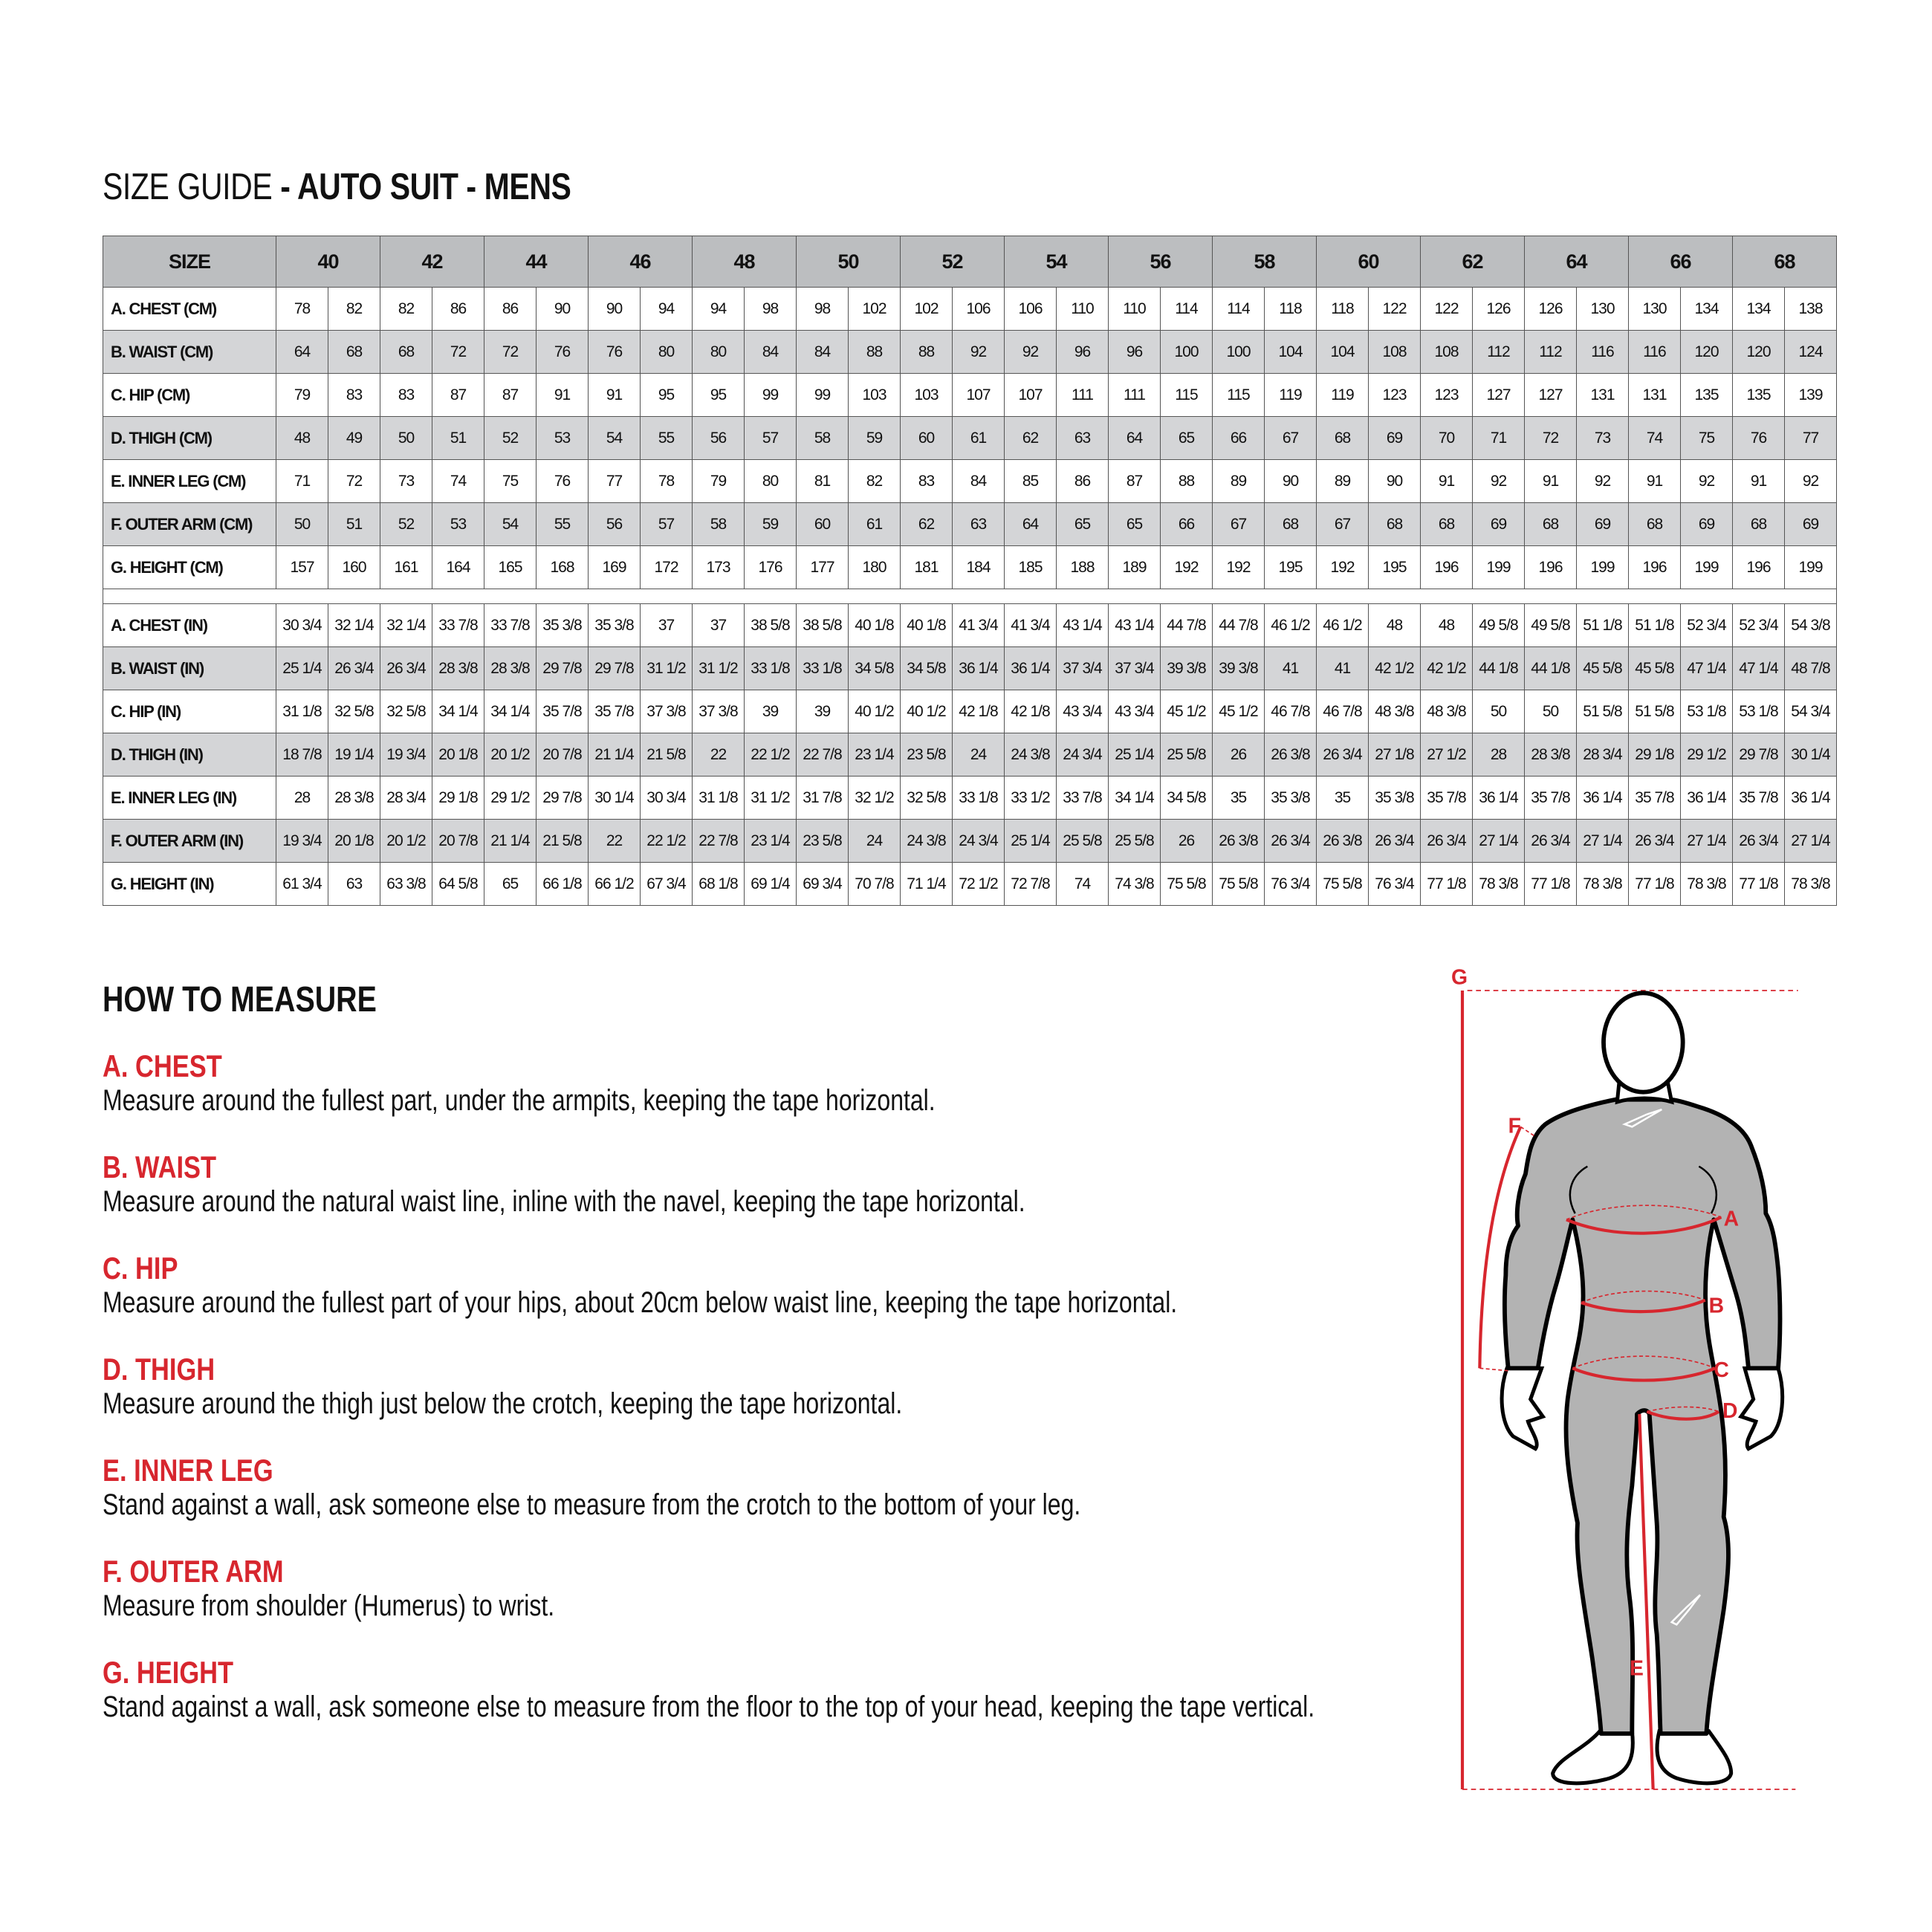 The image size is (1932, 1932). What do you see at coordinates (510, 524) in the screenshot?
I see `table-cell: 54` at bounding box center [510, 524].